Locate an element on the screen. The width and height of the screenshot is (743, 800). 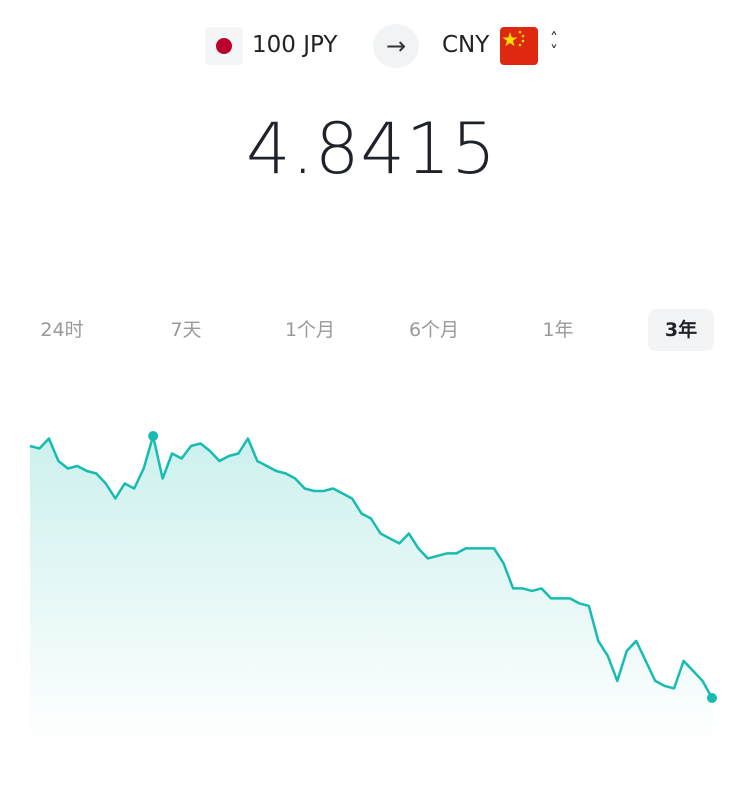
tab-1y: 1年 is located at coordinates (558, 330).